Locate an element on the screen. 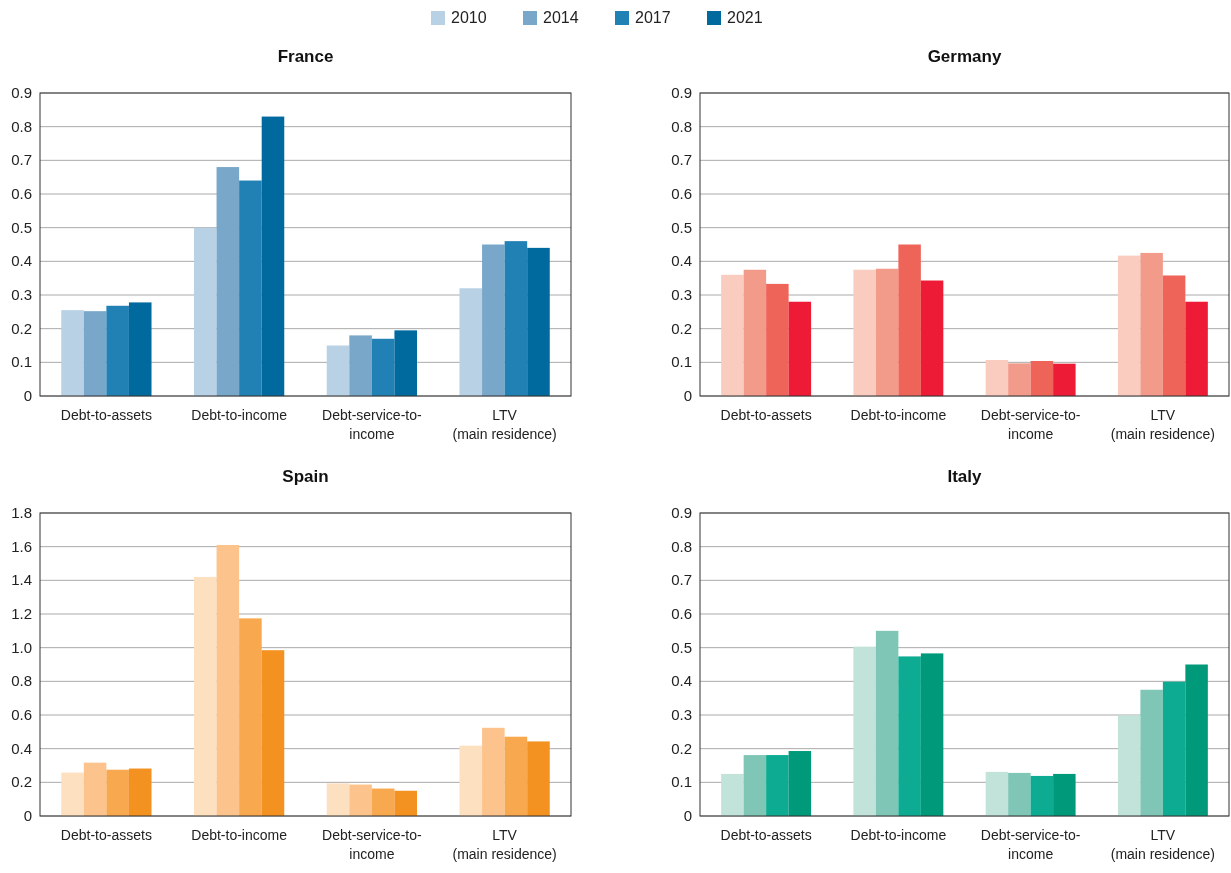 The image size is (1231, 873). chart-title: France is located at coordinates (305, 56).